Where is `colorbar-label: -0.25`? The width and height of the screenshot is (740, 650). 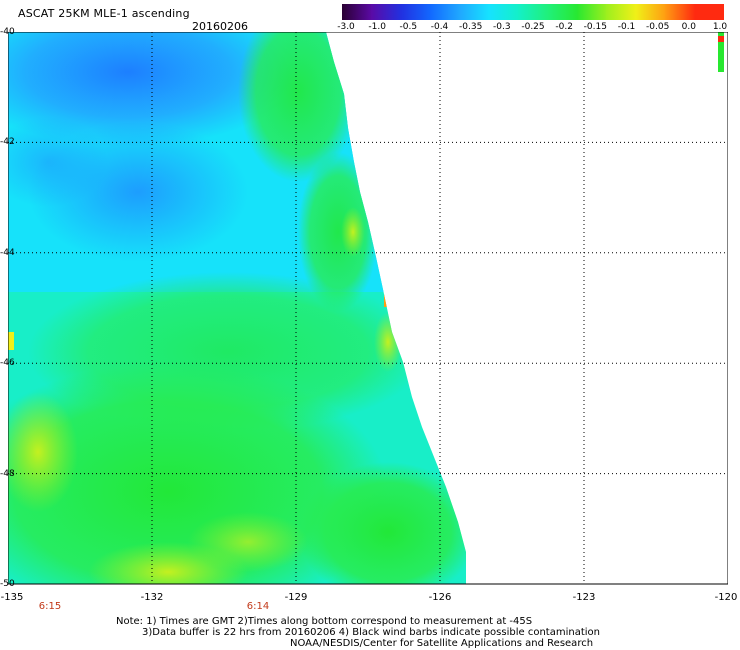
colorbar-label: -0.25 is located at coordinates (533, 27).